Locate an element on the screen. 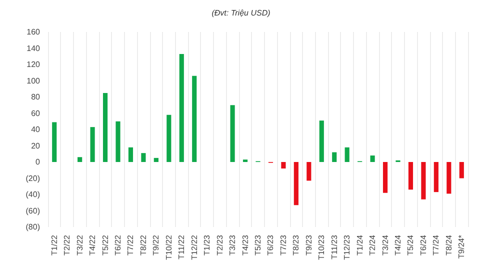 The image size is (482, 271). x-tick-label: T9/24* is located at coordinates (461, 247).